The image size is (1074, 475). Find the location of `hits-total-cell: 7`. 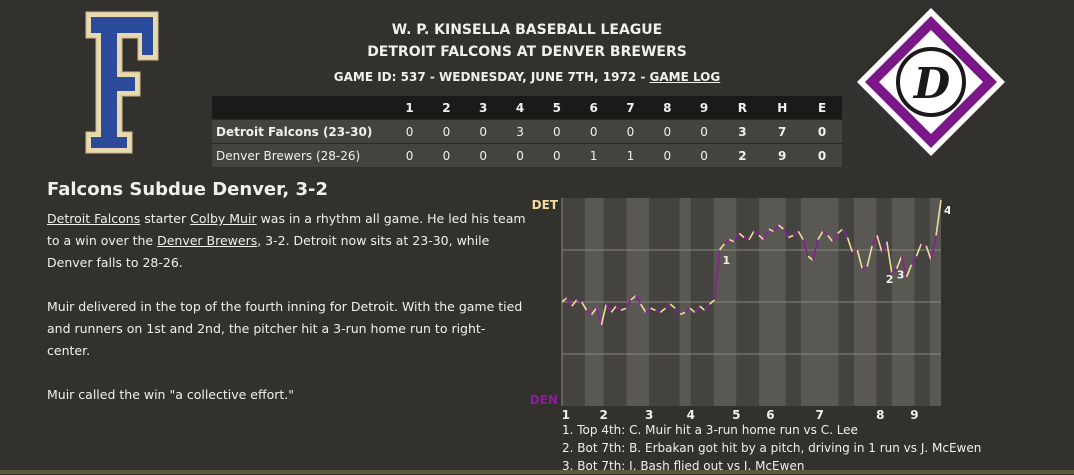

hits-total-cell: 7 is located at coordinates (782, 131).